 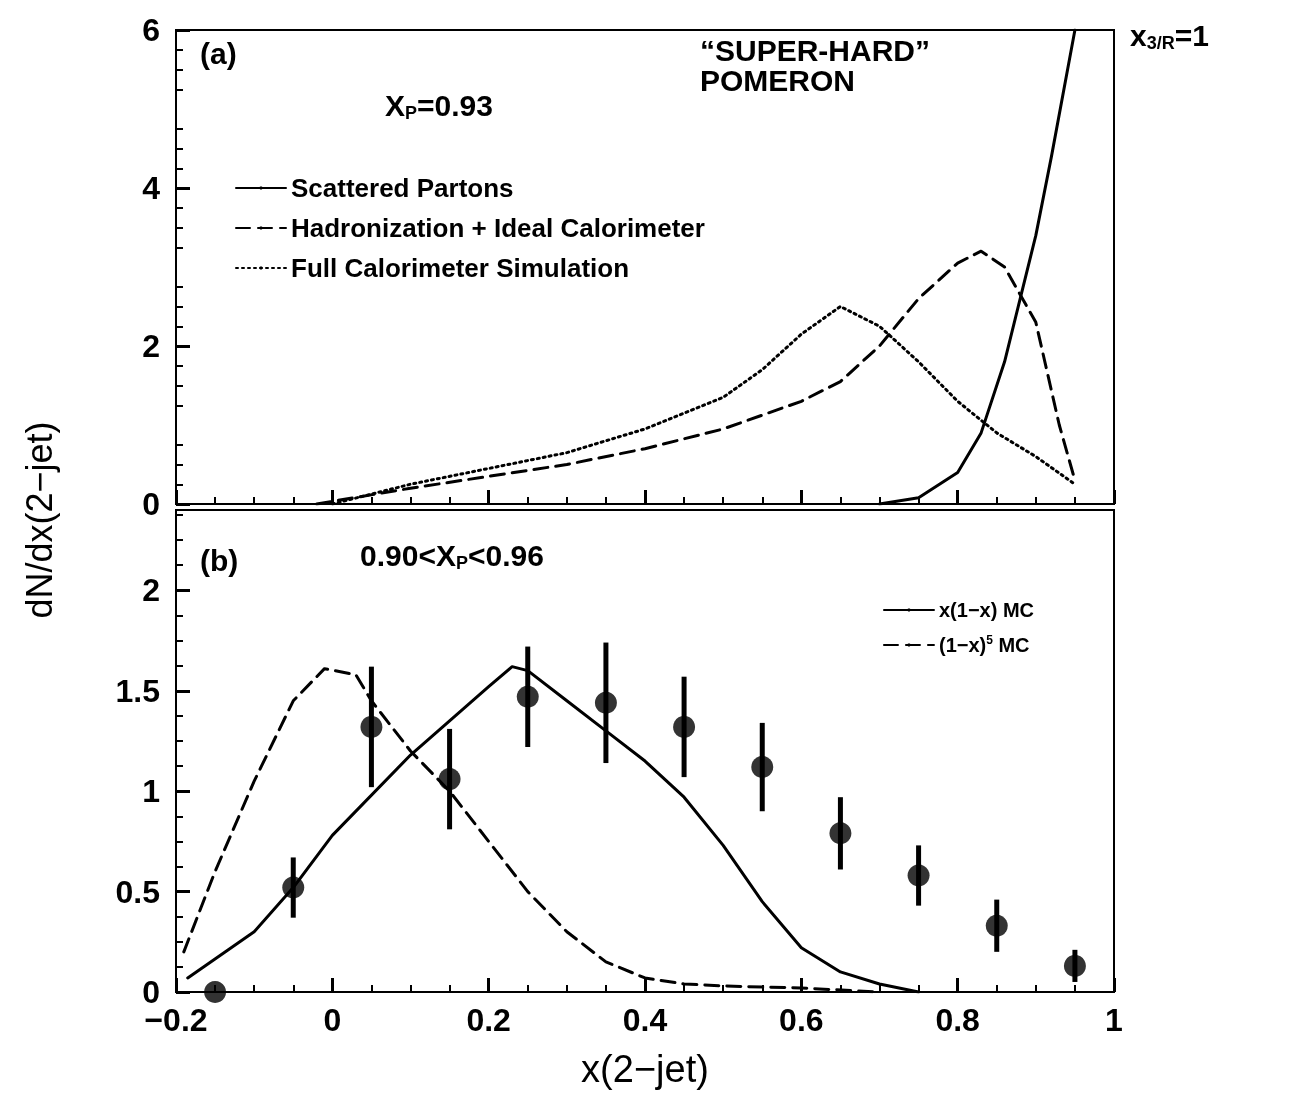 What do you see at coordinates (151, 791) in the screenshot?
I see `y-tick-label: 1` at bounding box center [151, 791].